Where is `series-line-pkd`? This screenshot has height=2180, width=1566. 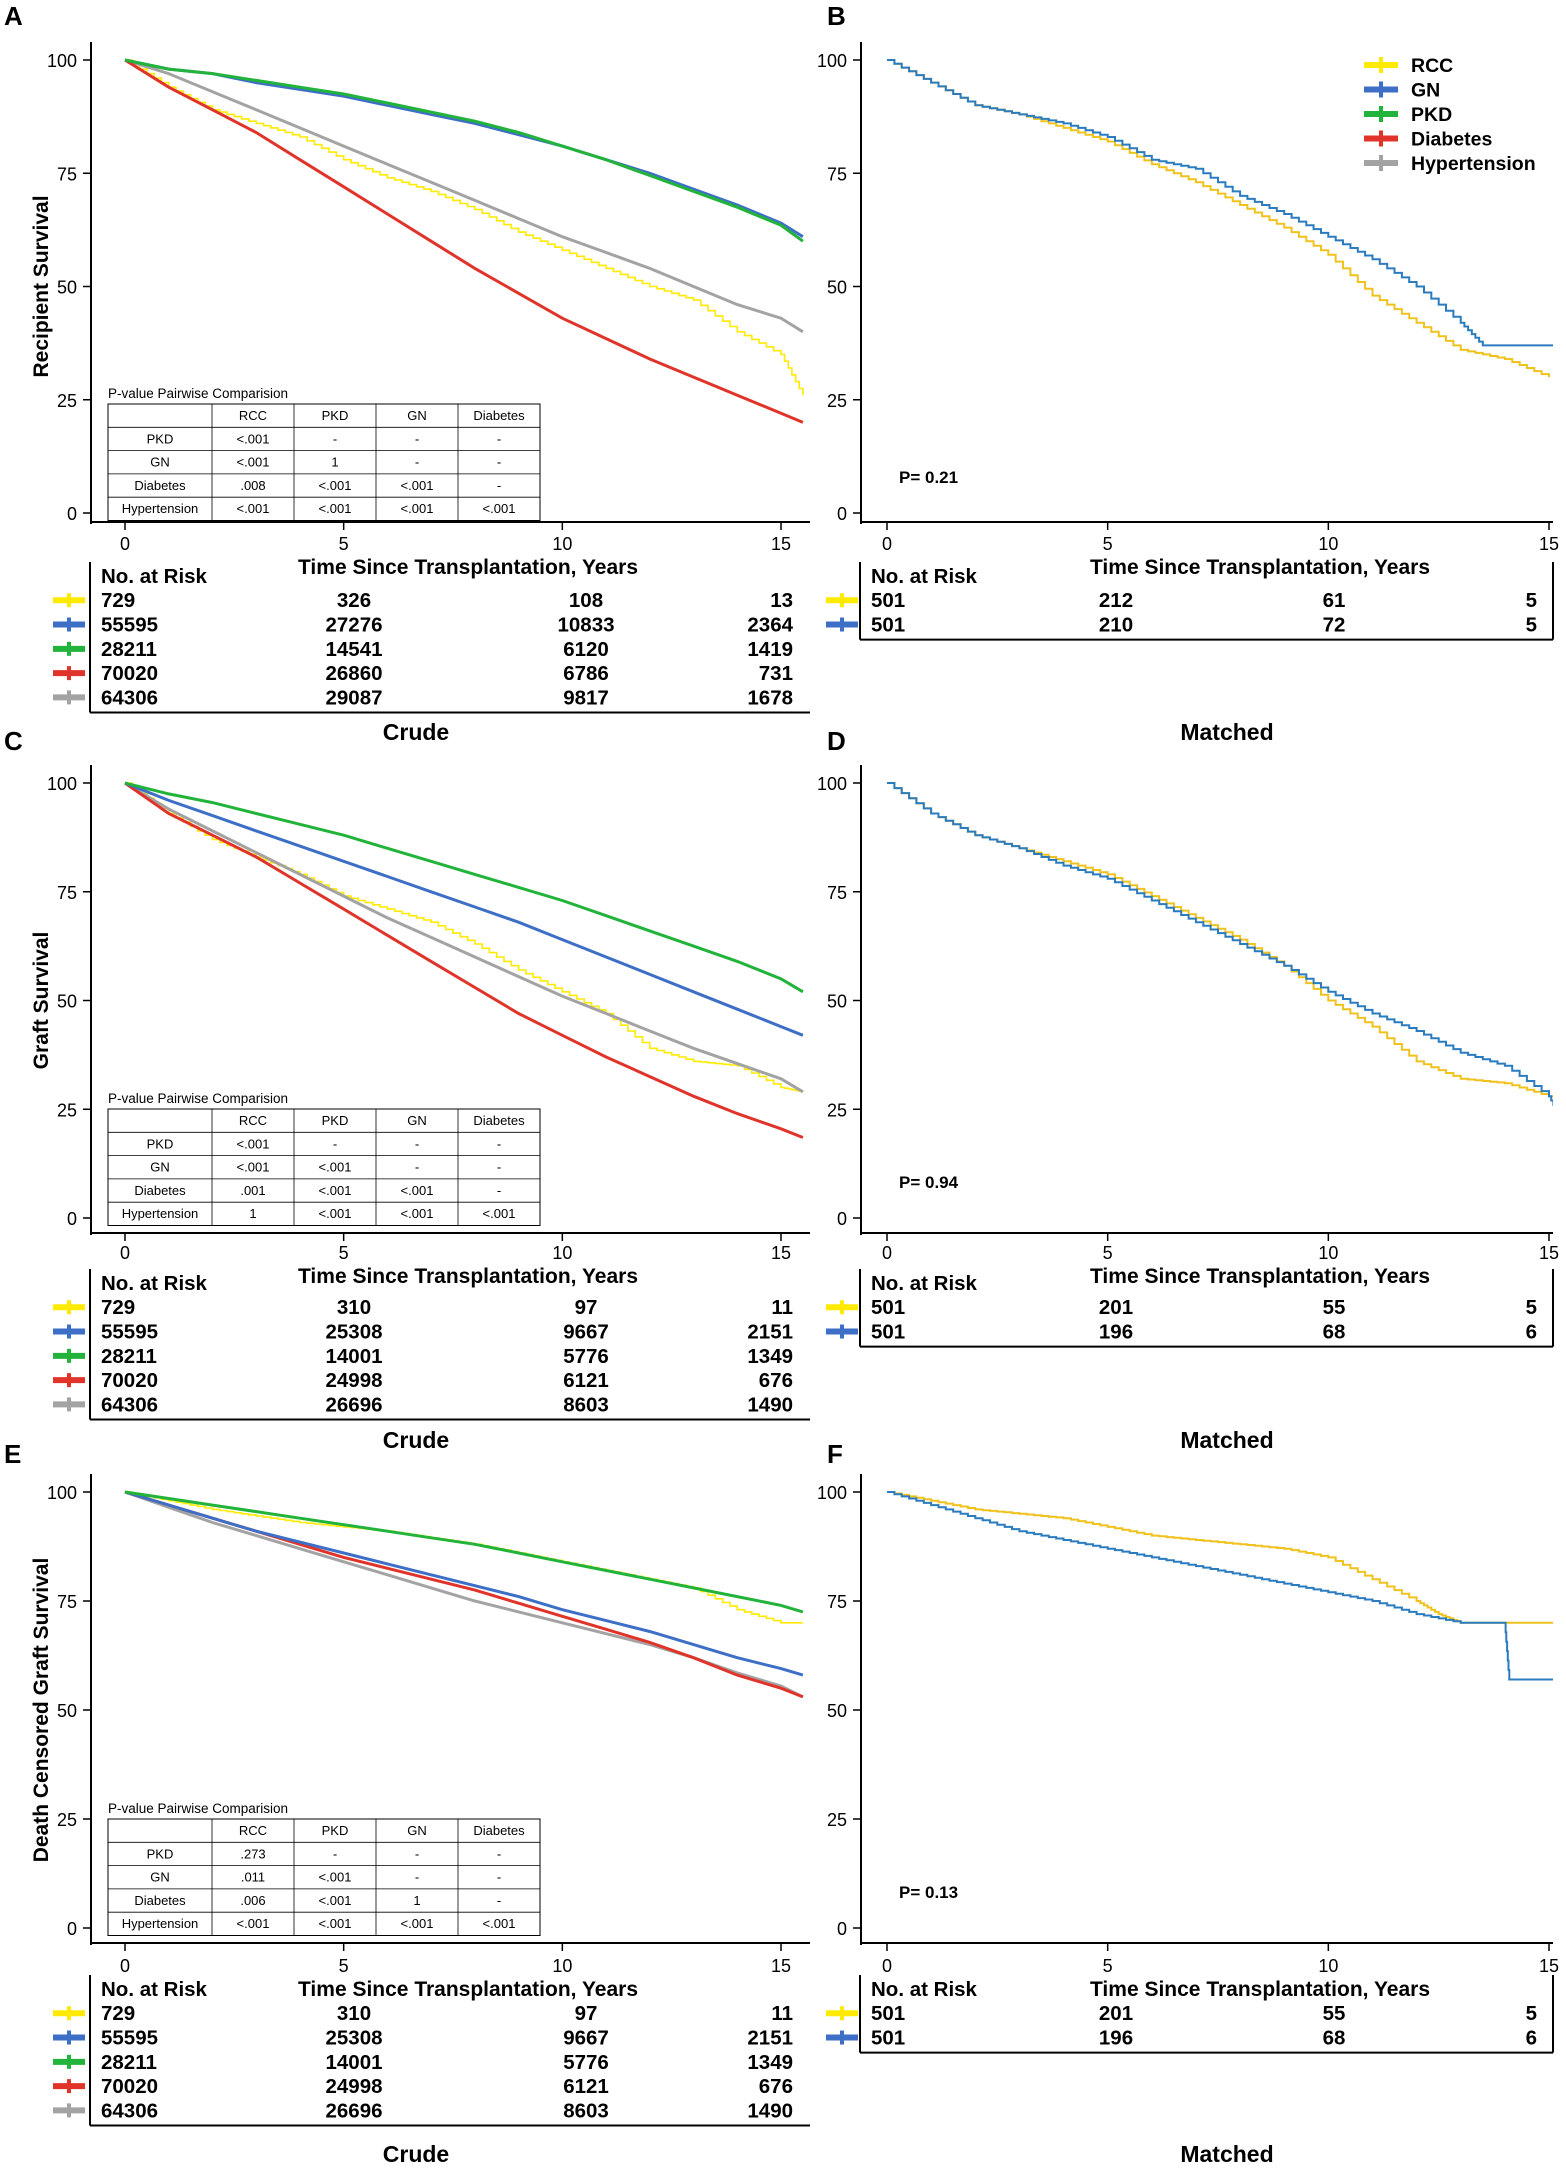
series-line-pkd is located at coordinates (464, 887).